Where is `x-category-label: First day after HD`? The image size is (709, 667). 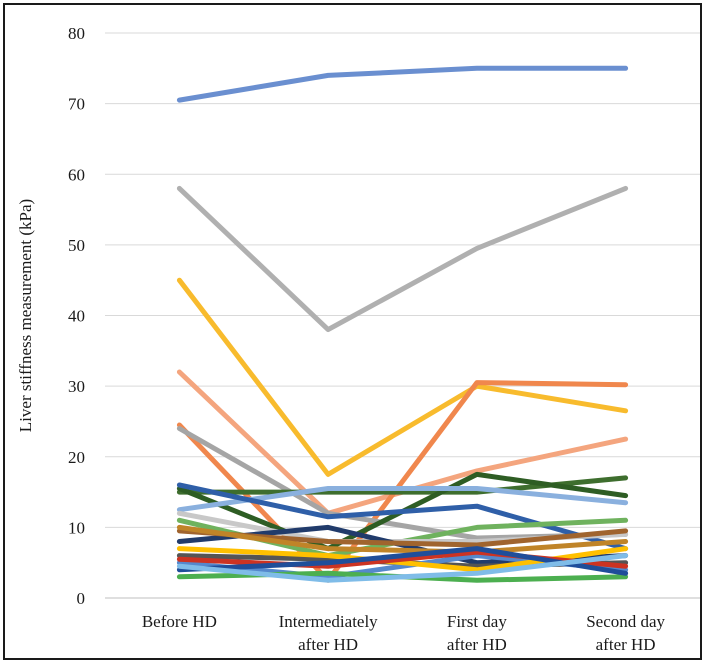 x-category-label: First day after HD is located at coordinates (477, 633).